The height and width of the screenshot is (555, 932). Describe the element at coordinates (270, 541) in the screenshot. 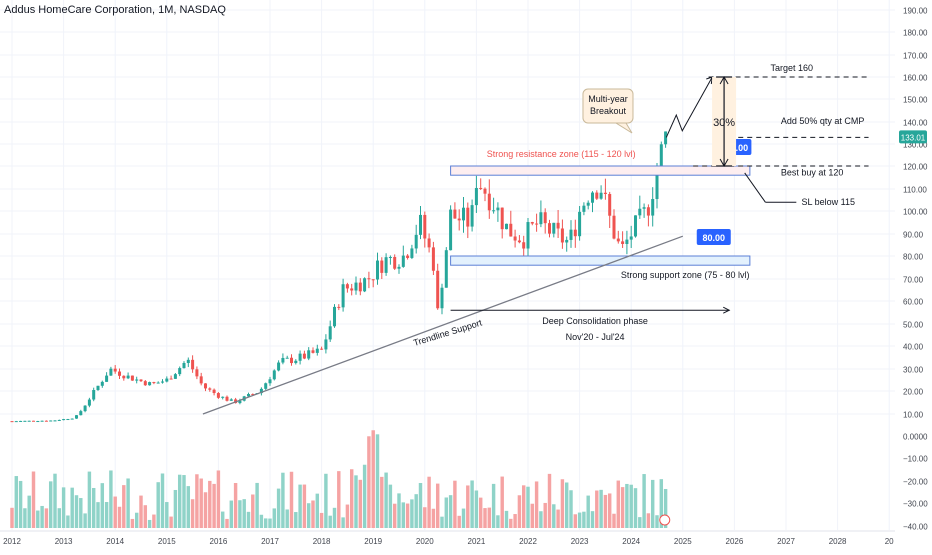

I see `time-tick-label: 2017` at that location.